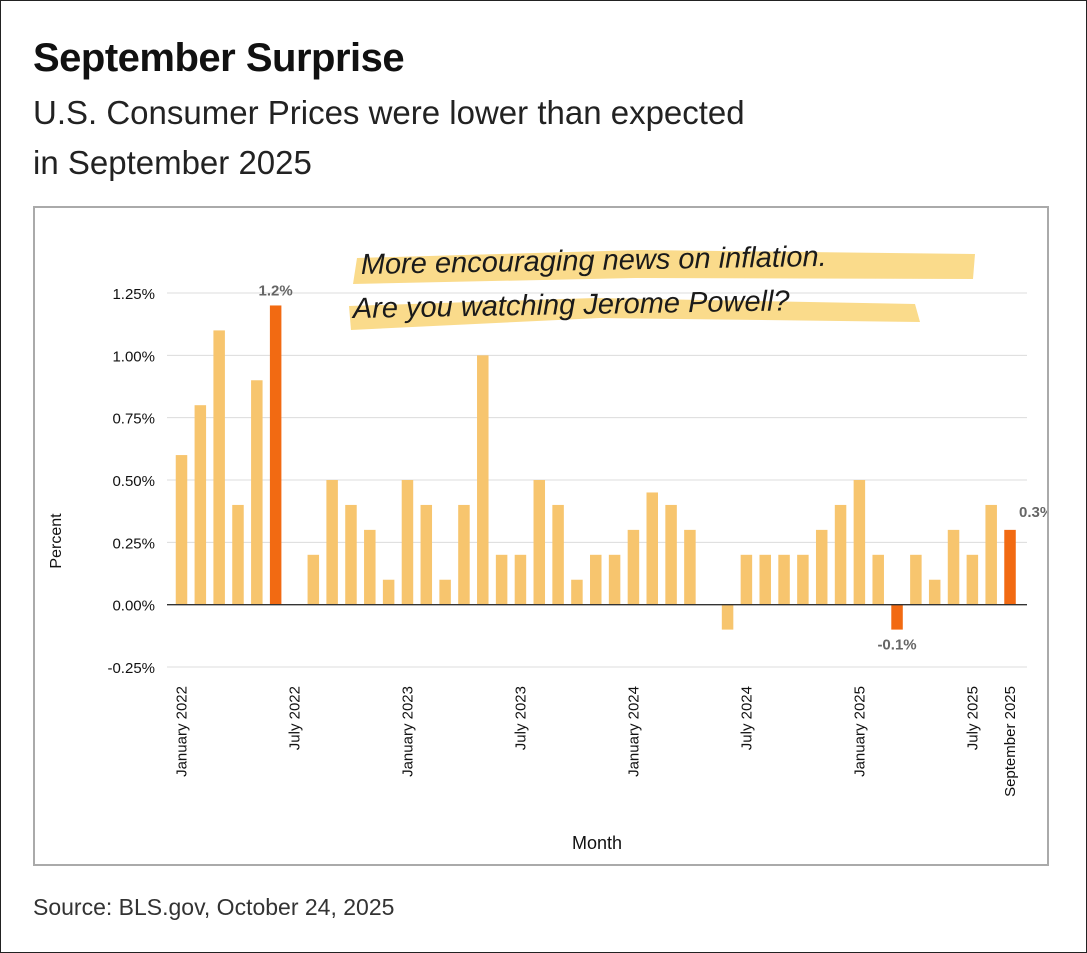 The height and width of the screenshot is (953, 1087). Describe the element at coordinates (131, 668) in the screenshot. I see `y-tick-label: -0.25%` at that location.